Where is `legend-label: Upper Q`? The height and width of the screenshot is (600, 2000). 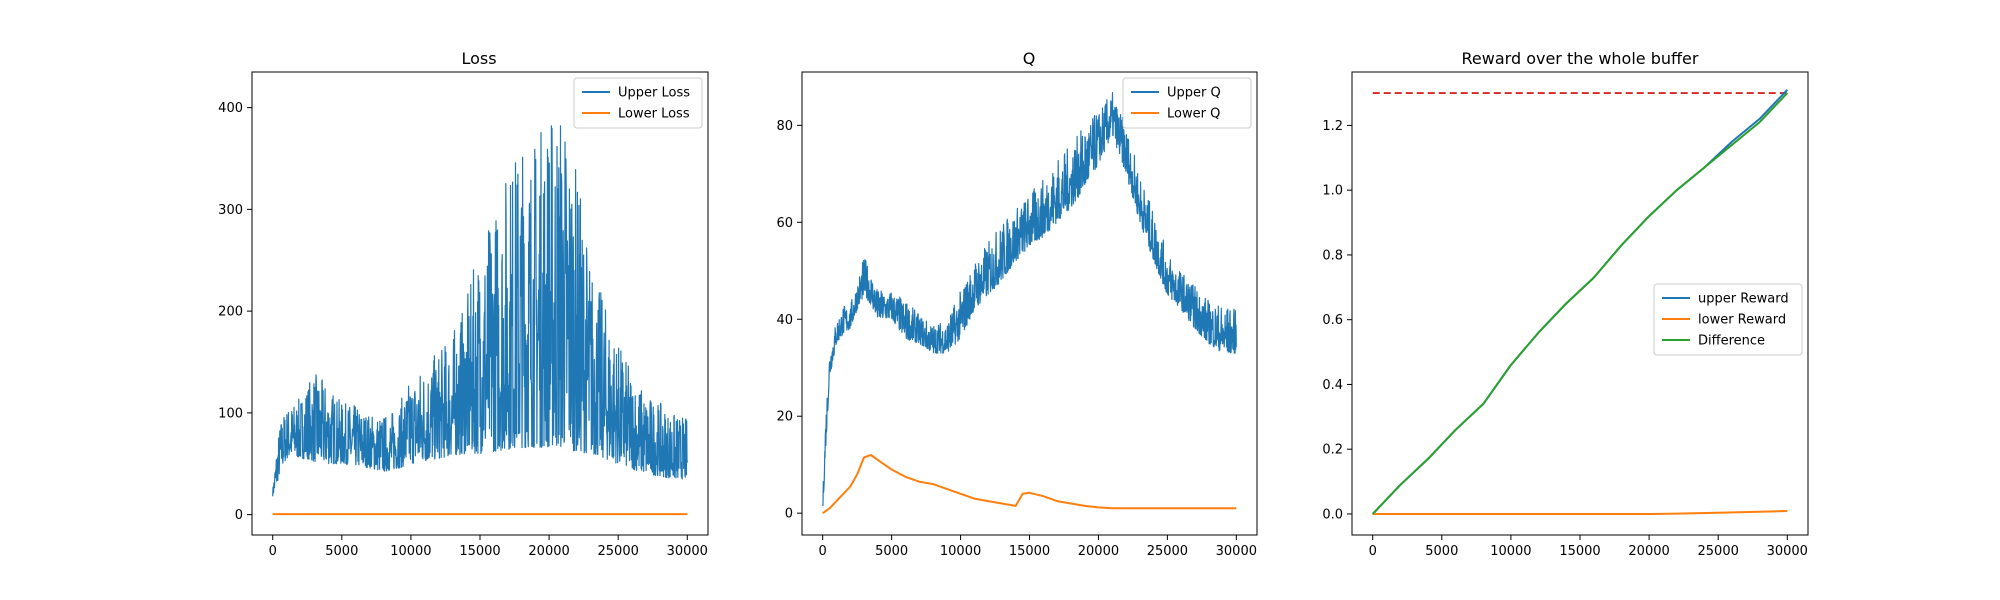 legend-label: Upper Q is located at coordinates (1194, 93).